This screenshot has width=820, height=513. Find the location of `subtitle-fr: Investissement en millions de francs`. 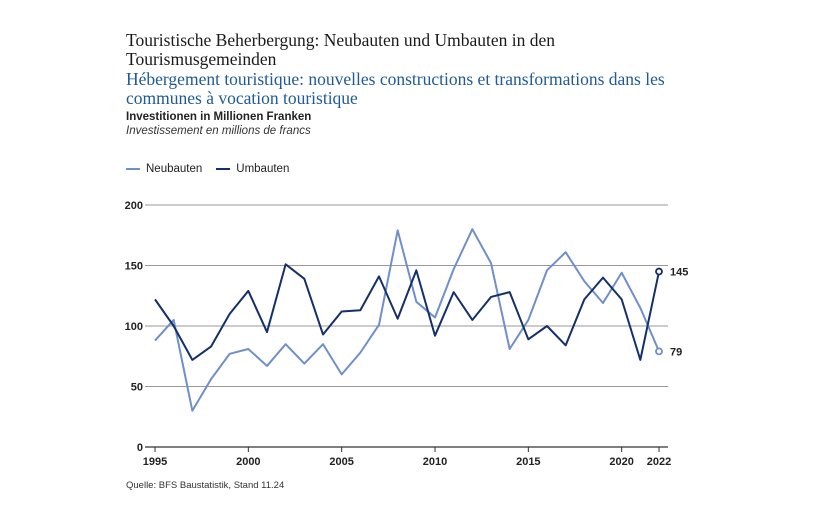

subtitle-fr: Investissement en millions de francs is located at coordinates (218, 131).